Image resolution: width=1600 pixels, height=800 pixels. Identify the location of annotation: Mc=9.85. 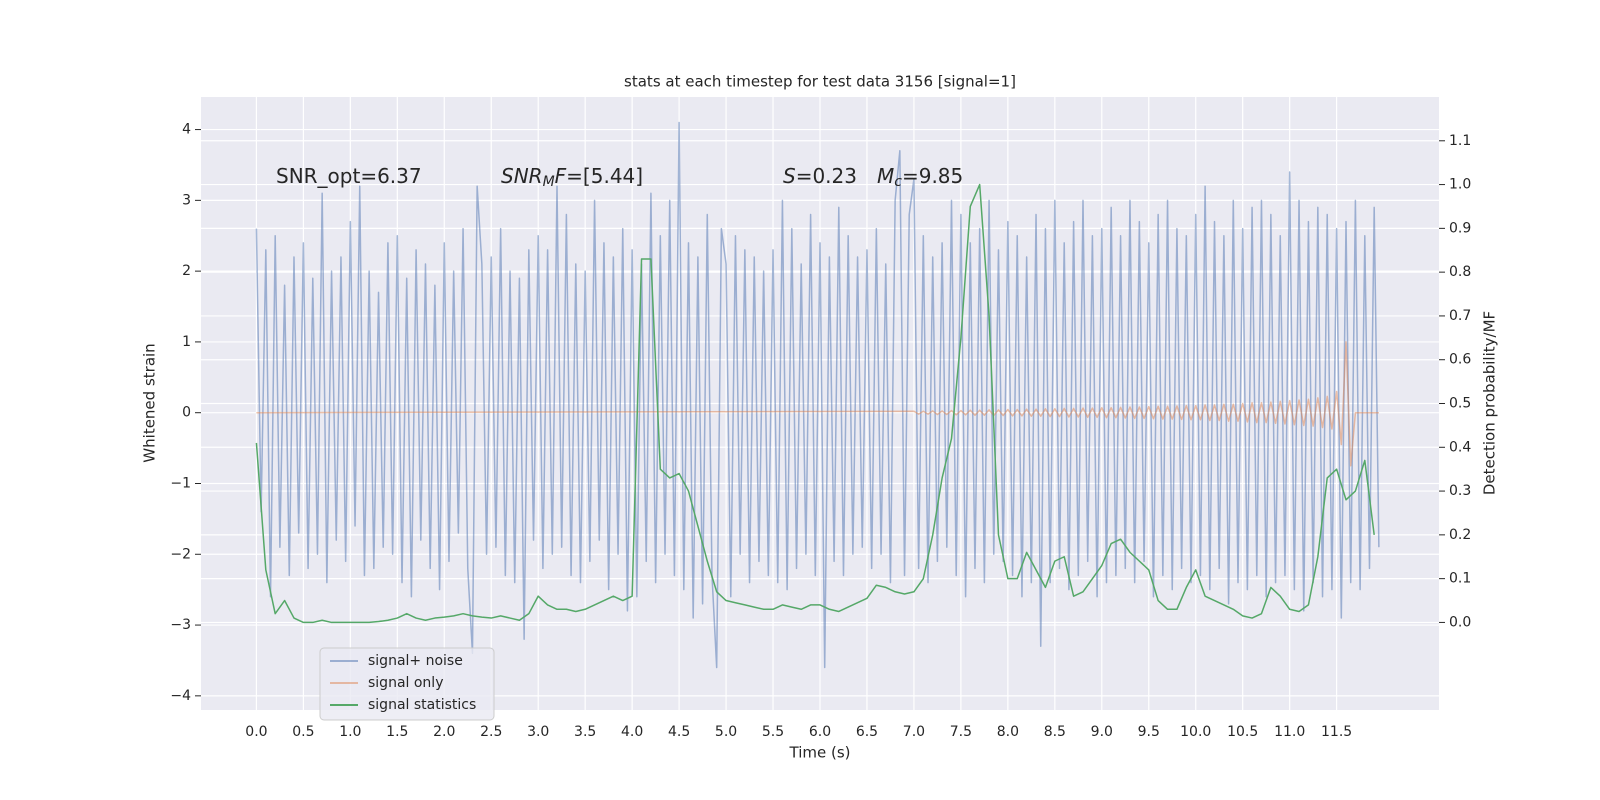
(920, 177).